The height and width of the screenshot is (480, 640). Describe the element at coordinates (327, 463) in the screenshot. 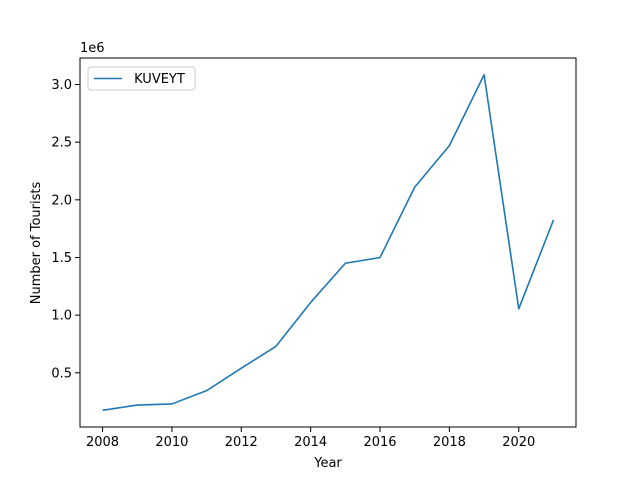

I see `x-axis-label: Year` at that location.